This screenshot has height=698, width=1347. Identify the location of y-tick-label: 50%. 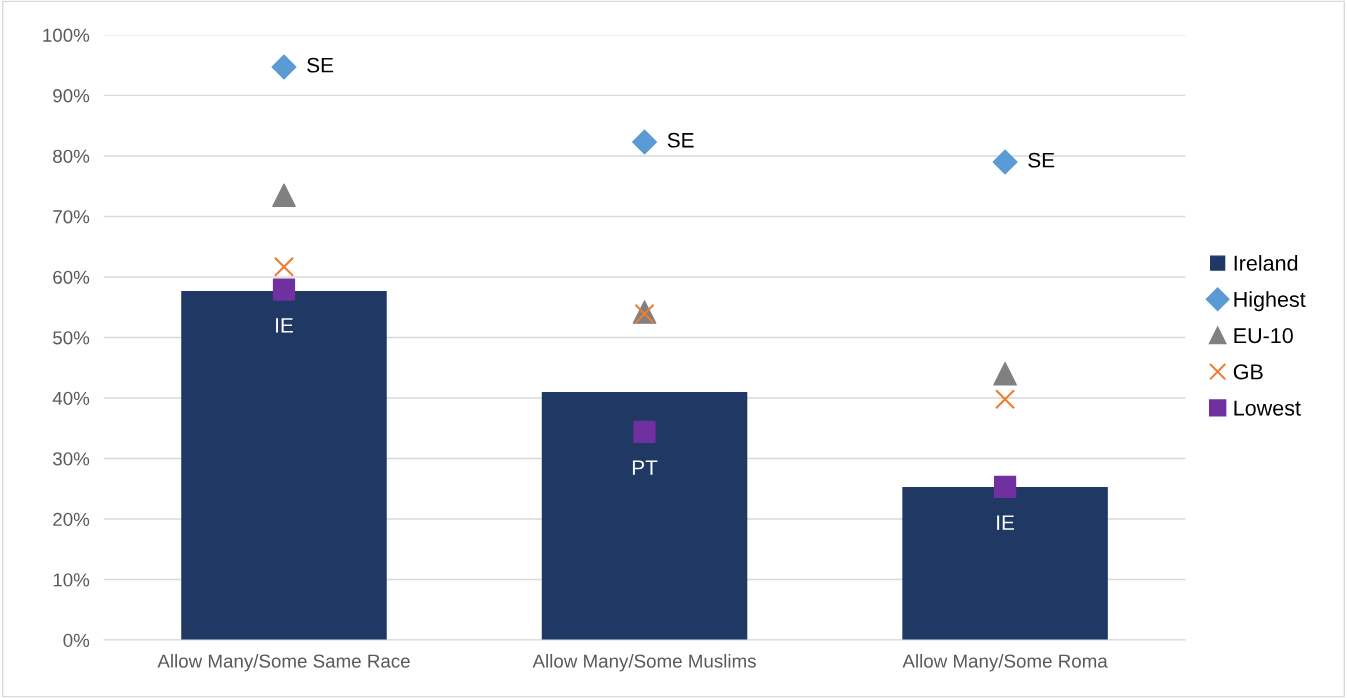
(71, 338).